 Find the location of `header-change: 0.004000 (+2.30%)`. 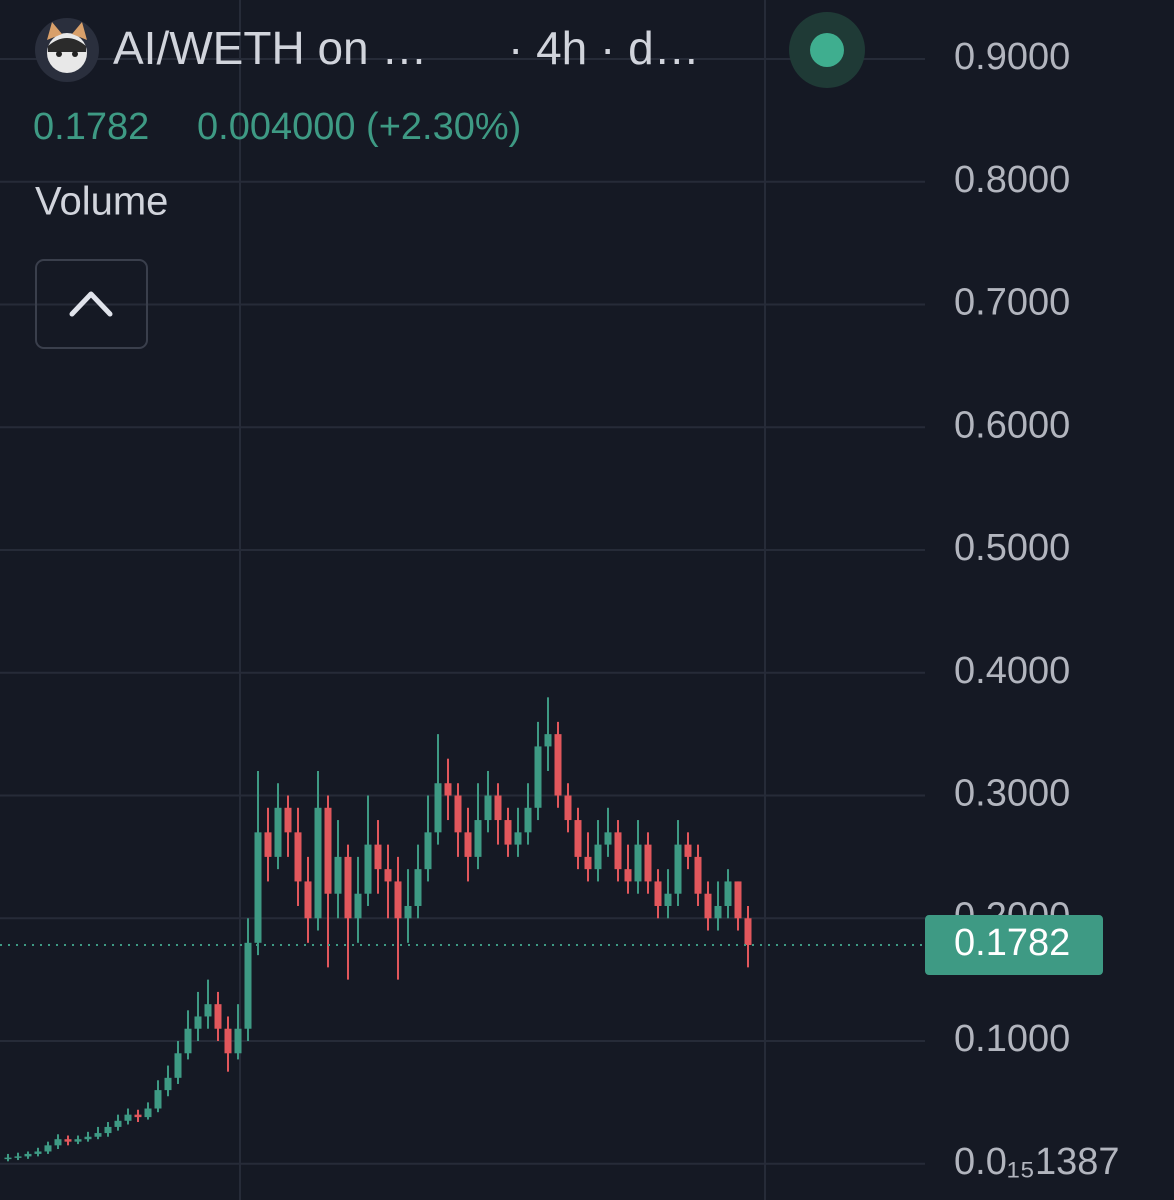

header-change: 0.004000 (+2.30%) is located at coordinates (359, 127).